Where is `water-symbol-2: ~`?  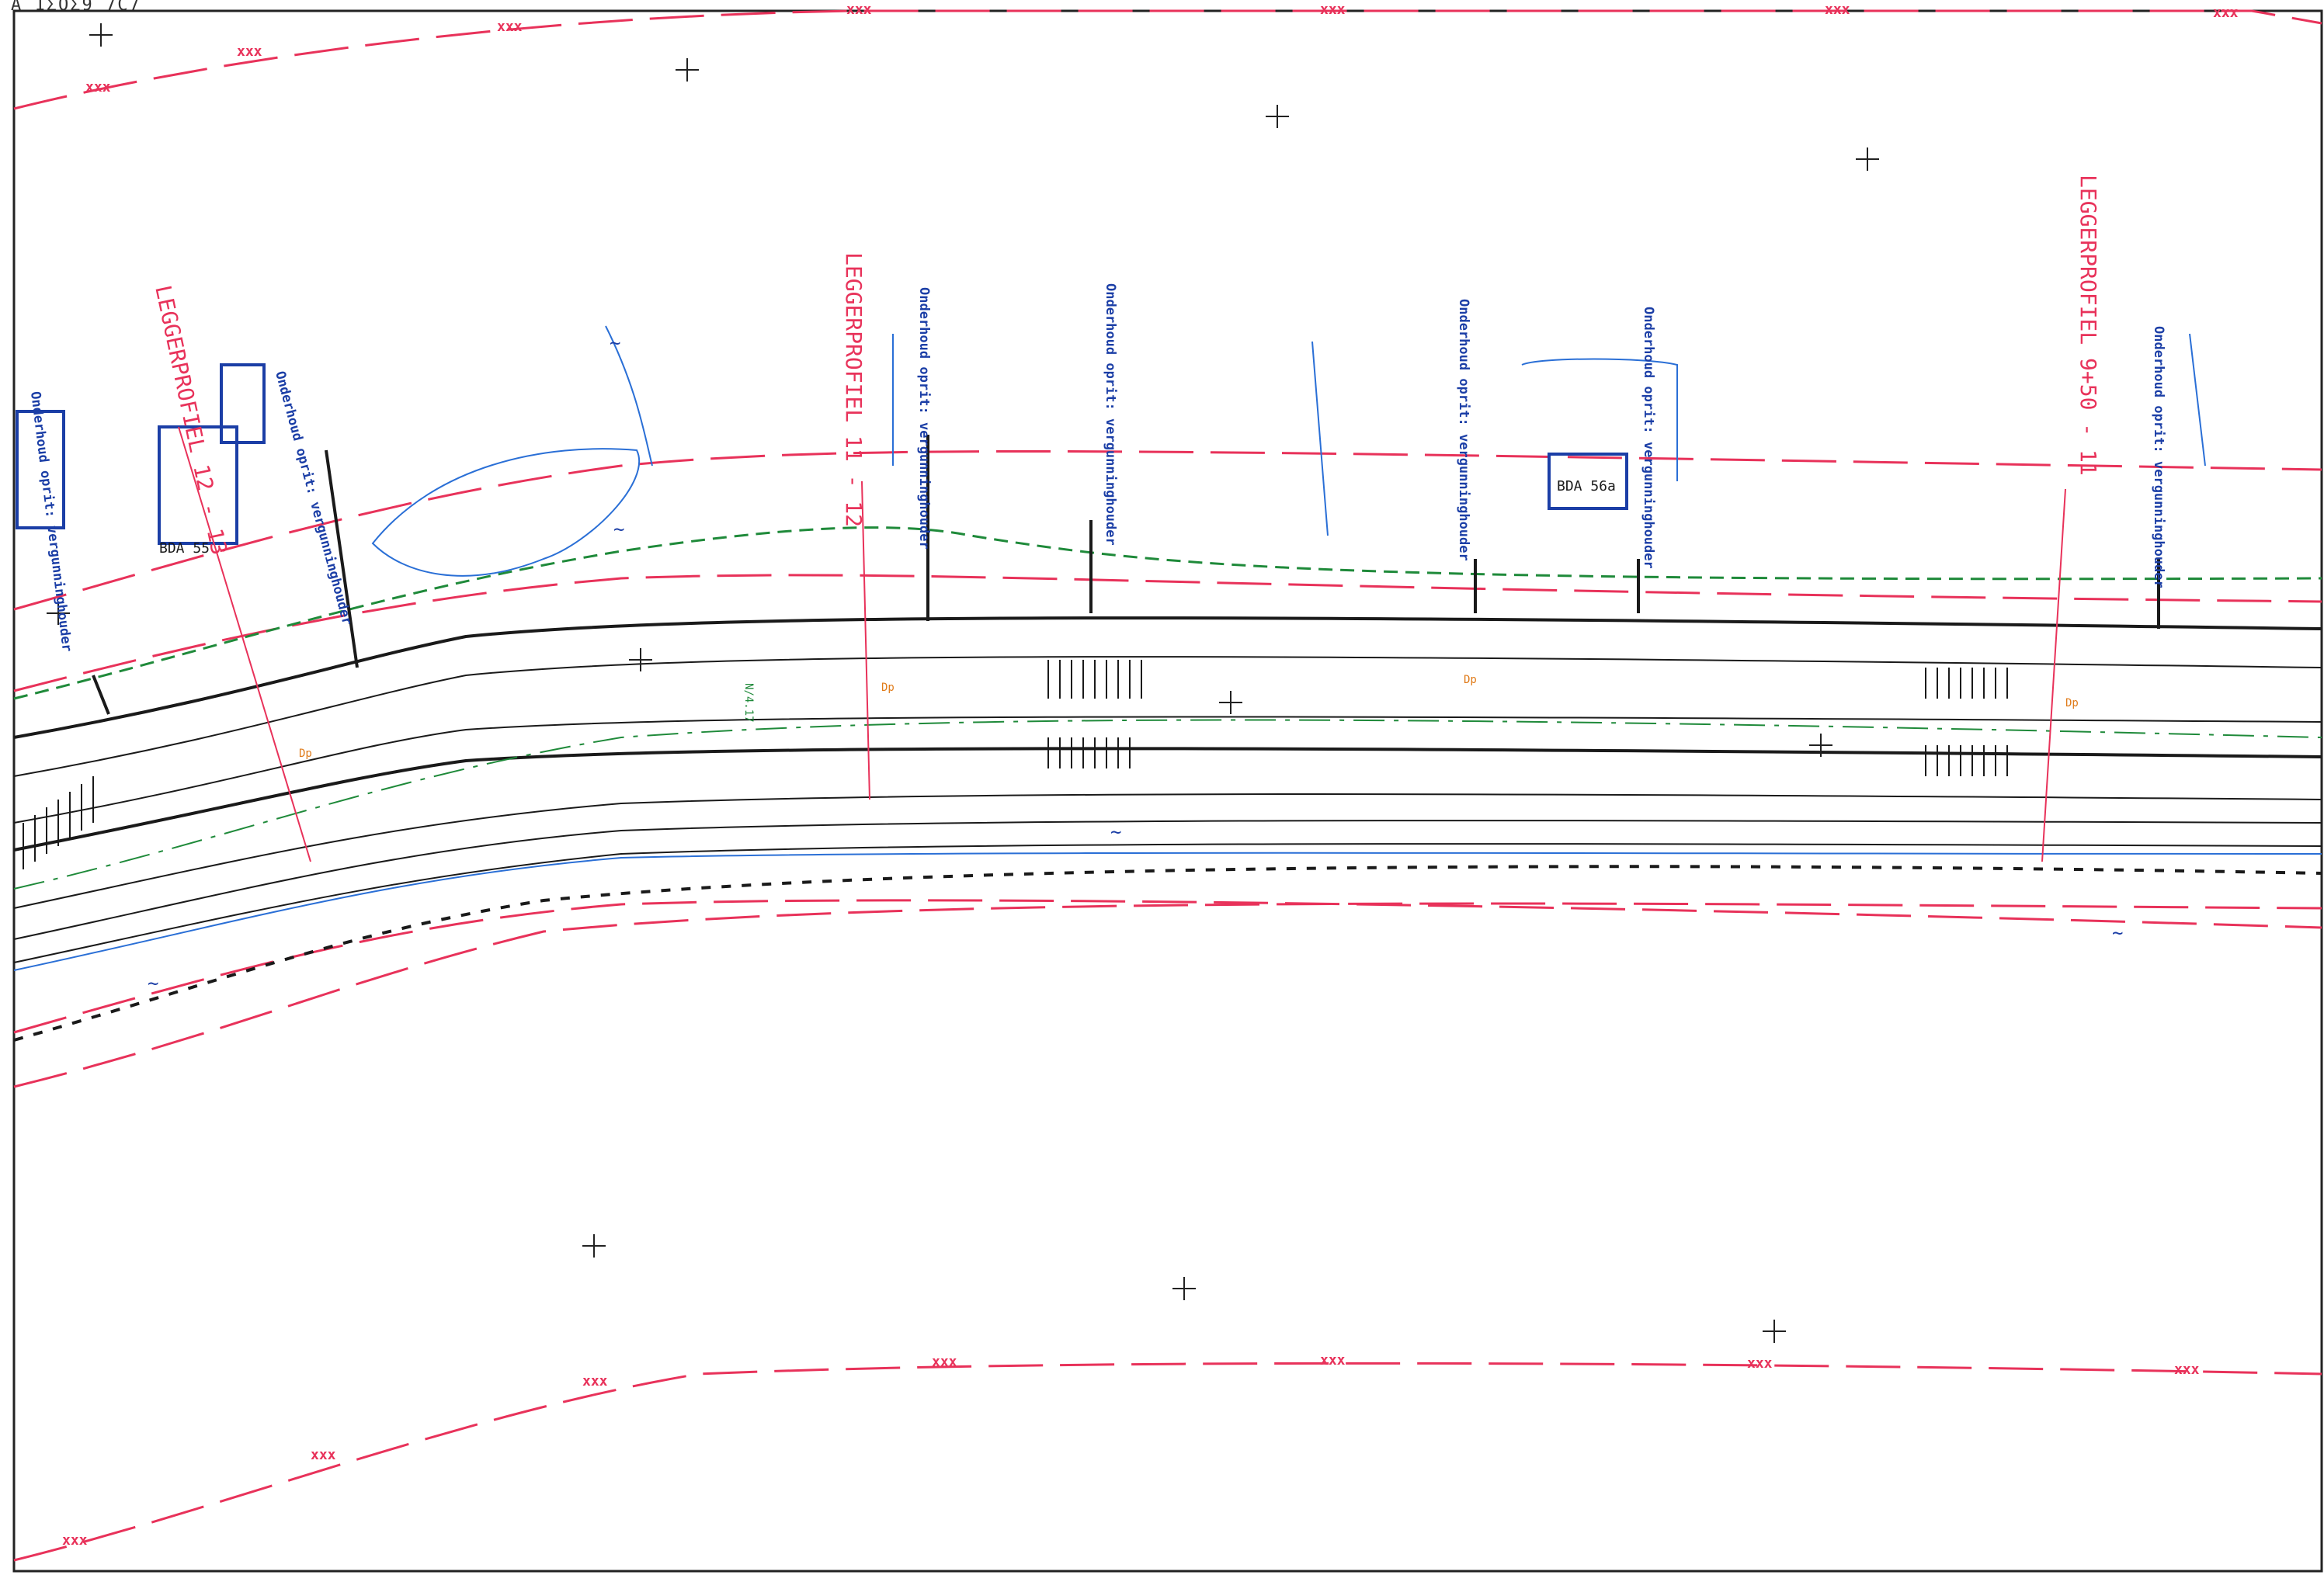 water-symbol-2: ~ is located at coordinates (619, 529).